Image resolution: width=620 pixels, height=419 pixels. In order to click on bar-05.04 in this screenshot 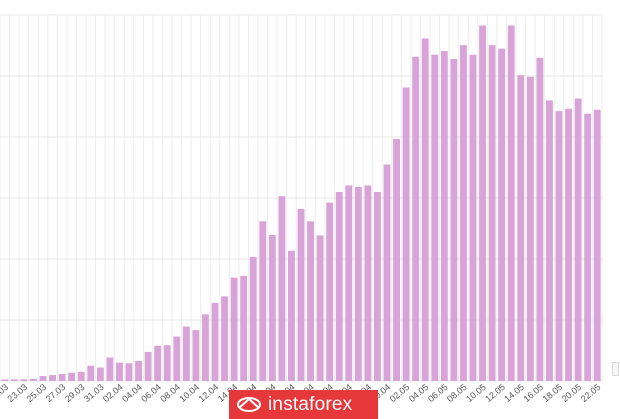, I will do `click(148, 366)`.